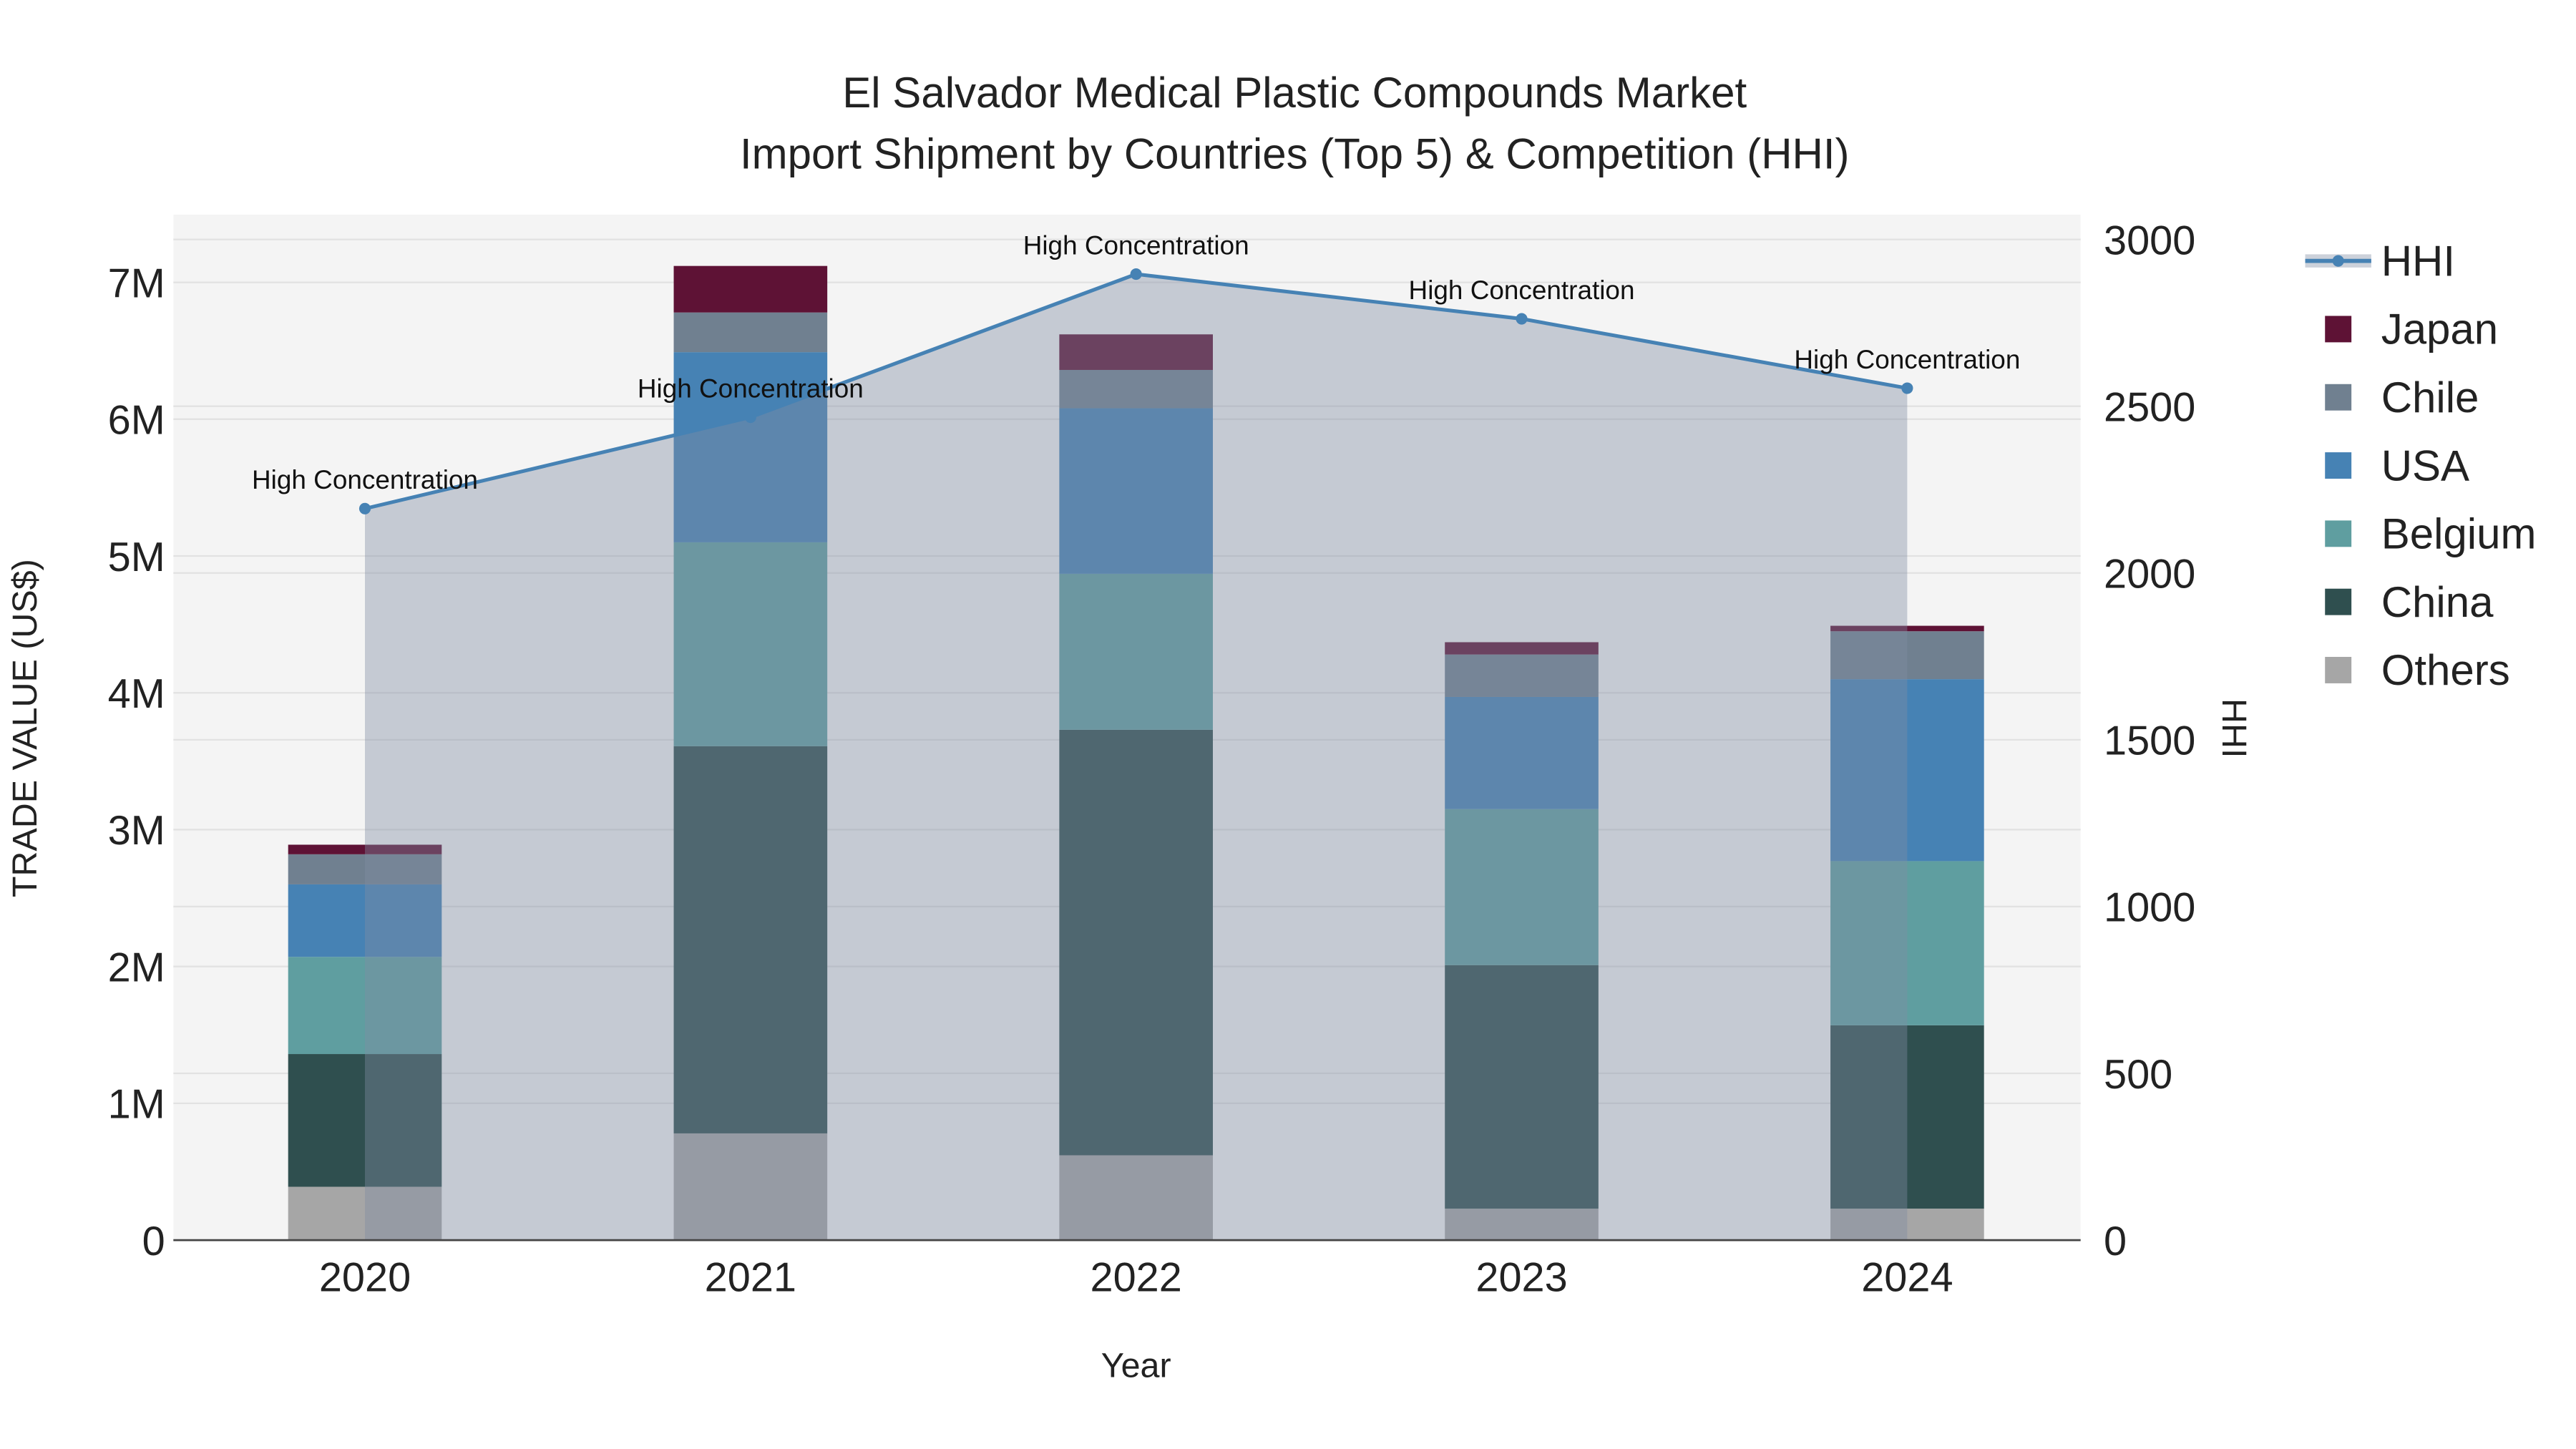 This screenshot has height=1449, width=2576. I want to click on y-tick-label: 1M, so click(136, 1105).